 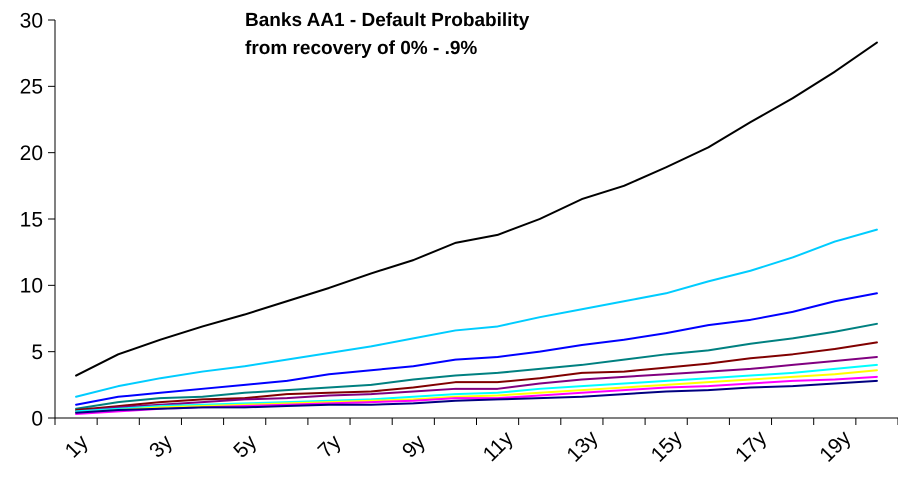 What do you see at coordinates (751, 446) in the screenshot?
I see `x-tick-label: 17y` at bounding box center [751, 446].